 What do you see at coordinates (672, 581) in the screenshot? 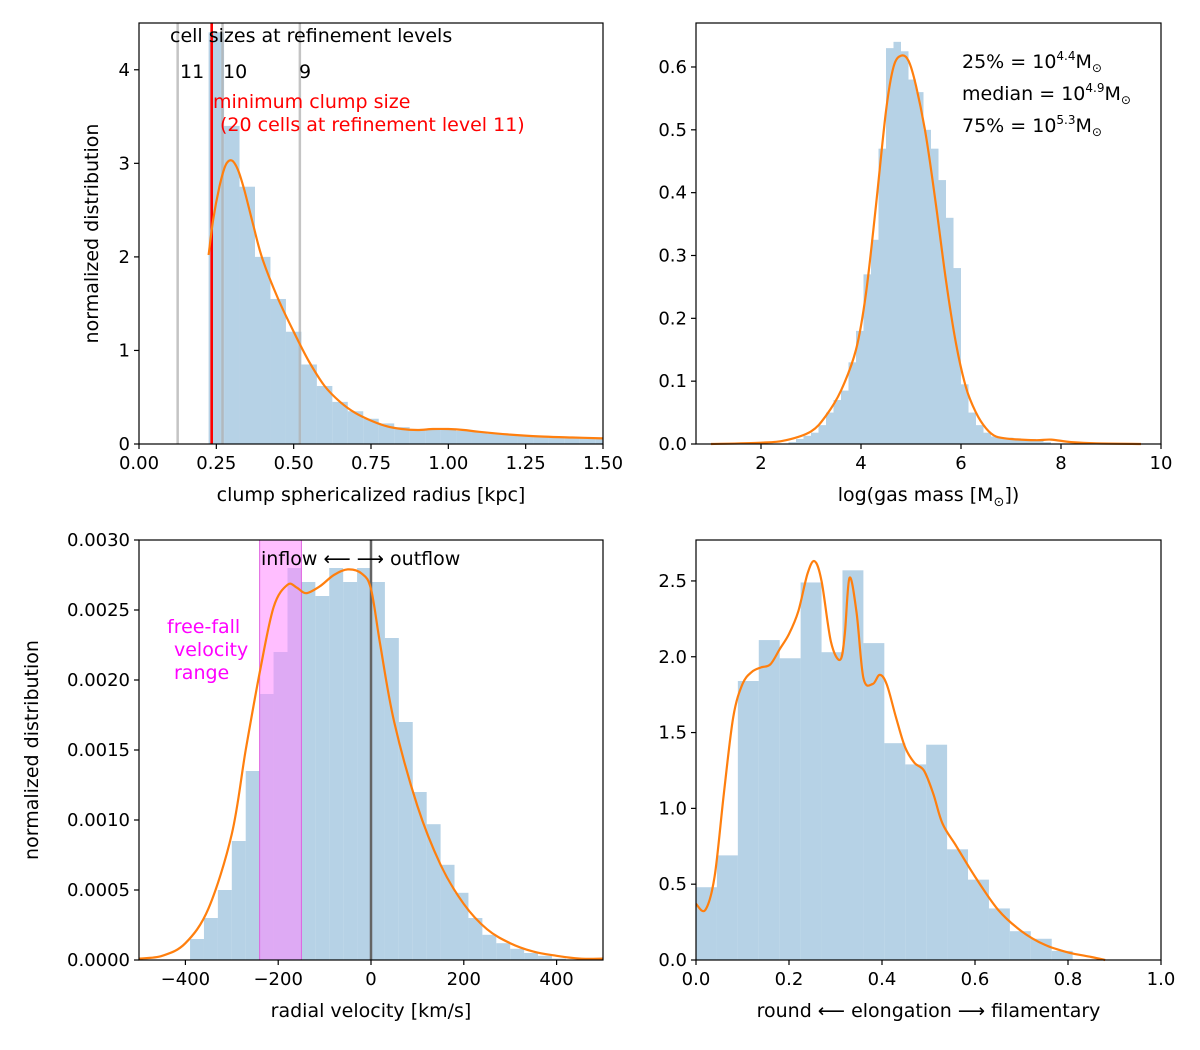
I see `y-tick-label: 2.5` at bounding box center [672, 581].